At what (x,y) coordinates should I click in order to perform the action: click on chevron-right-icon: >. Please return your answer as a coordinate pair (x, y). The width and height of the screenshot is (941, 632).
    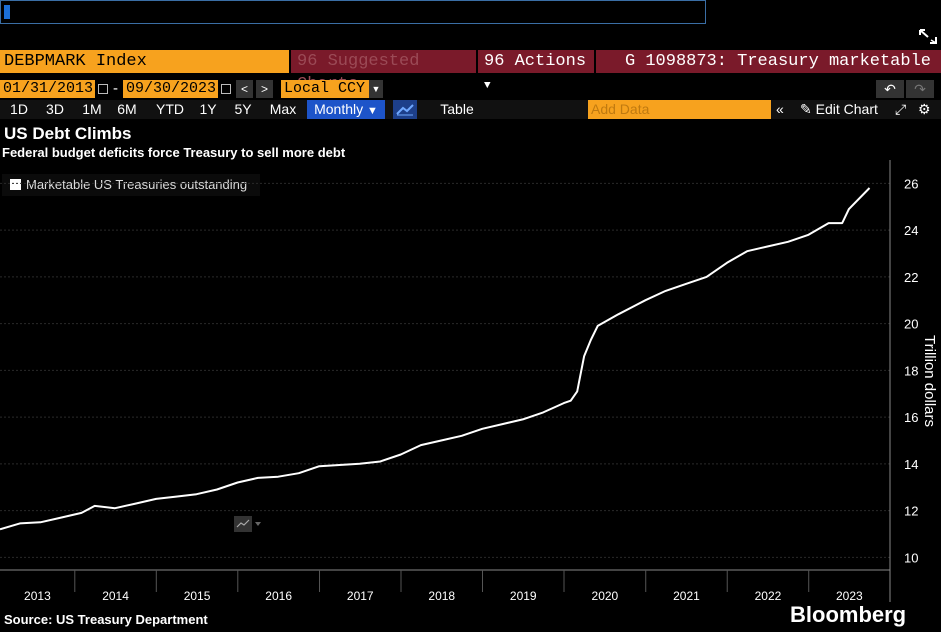
    Looking at the image, I should click on (264, 89).